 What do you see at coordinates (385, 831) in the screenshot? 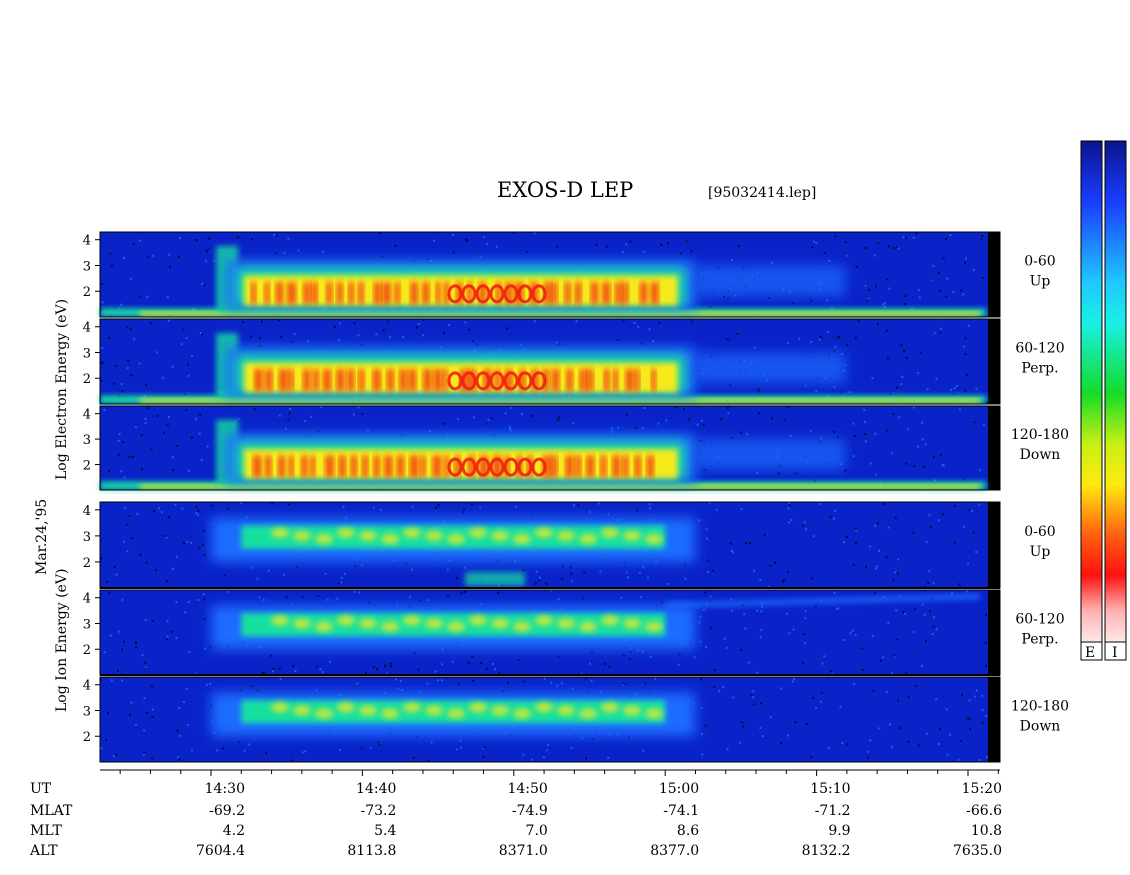
I see `ephemeris-mlt-value: 5.4` at bounding box center [385, 831].